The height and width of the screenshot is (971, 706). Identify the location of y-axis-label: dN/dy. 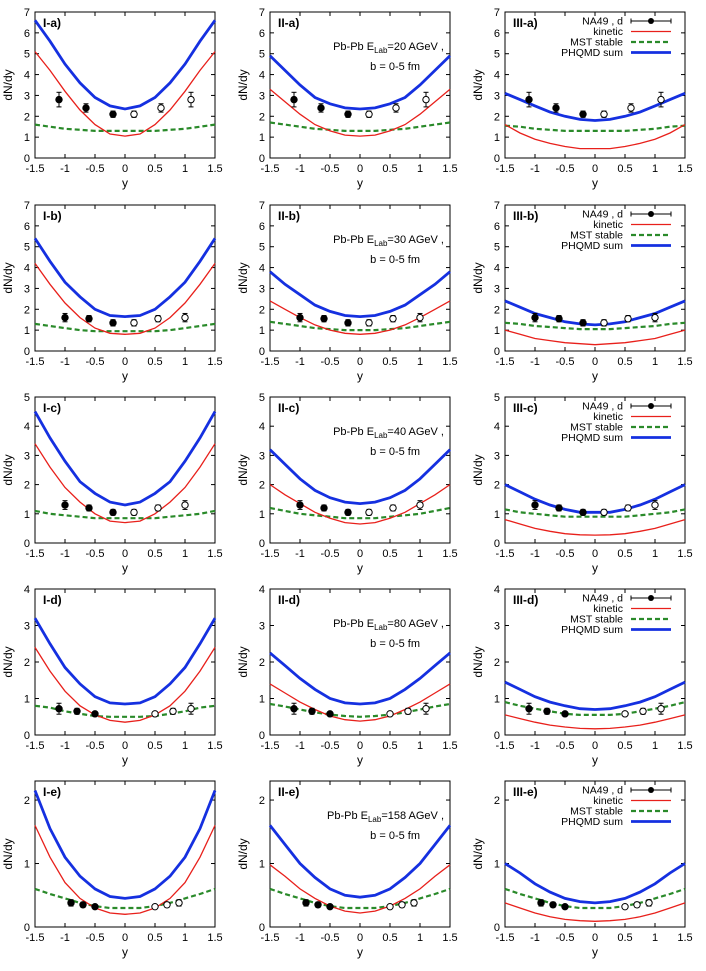
(243, 277).